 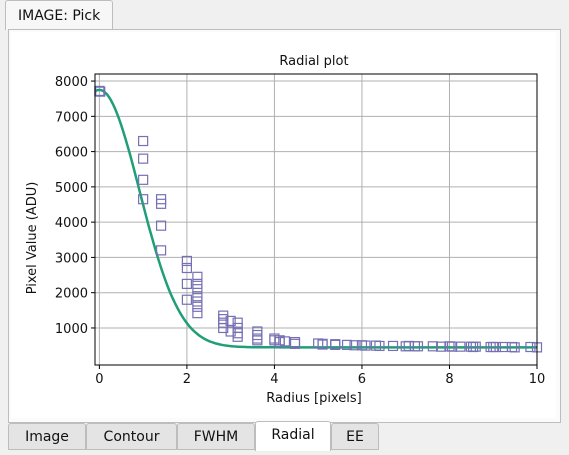 What do you see at coordinates (313, 61) in the screenshot?
I see `chart-title: Radial plot` at bounding box center [313, 61].